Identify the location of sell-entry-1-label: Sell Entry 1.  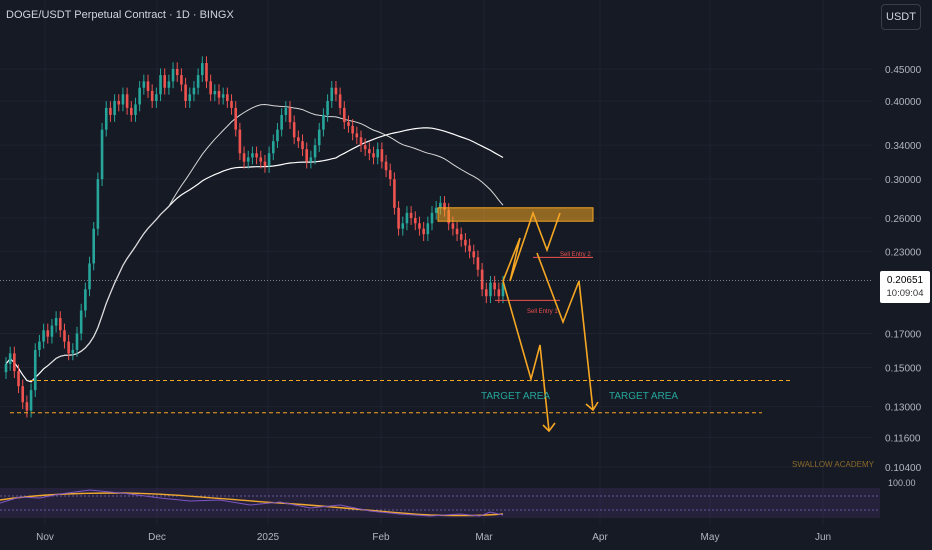
(542, 312).